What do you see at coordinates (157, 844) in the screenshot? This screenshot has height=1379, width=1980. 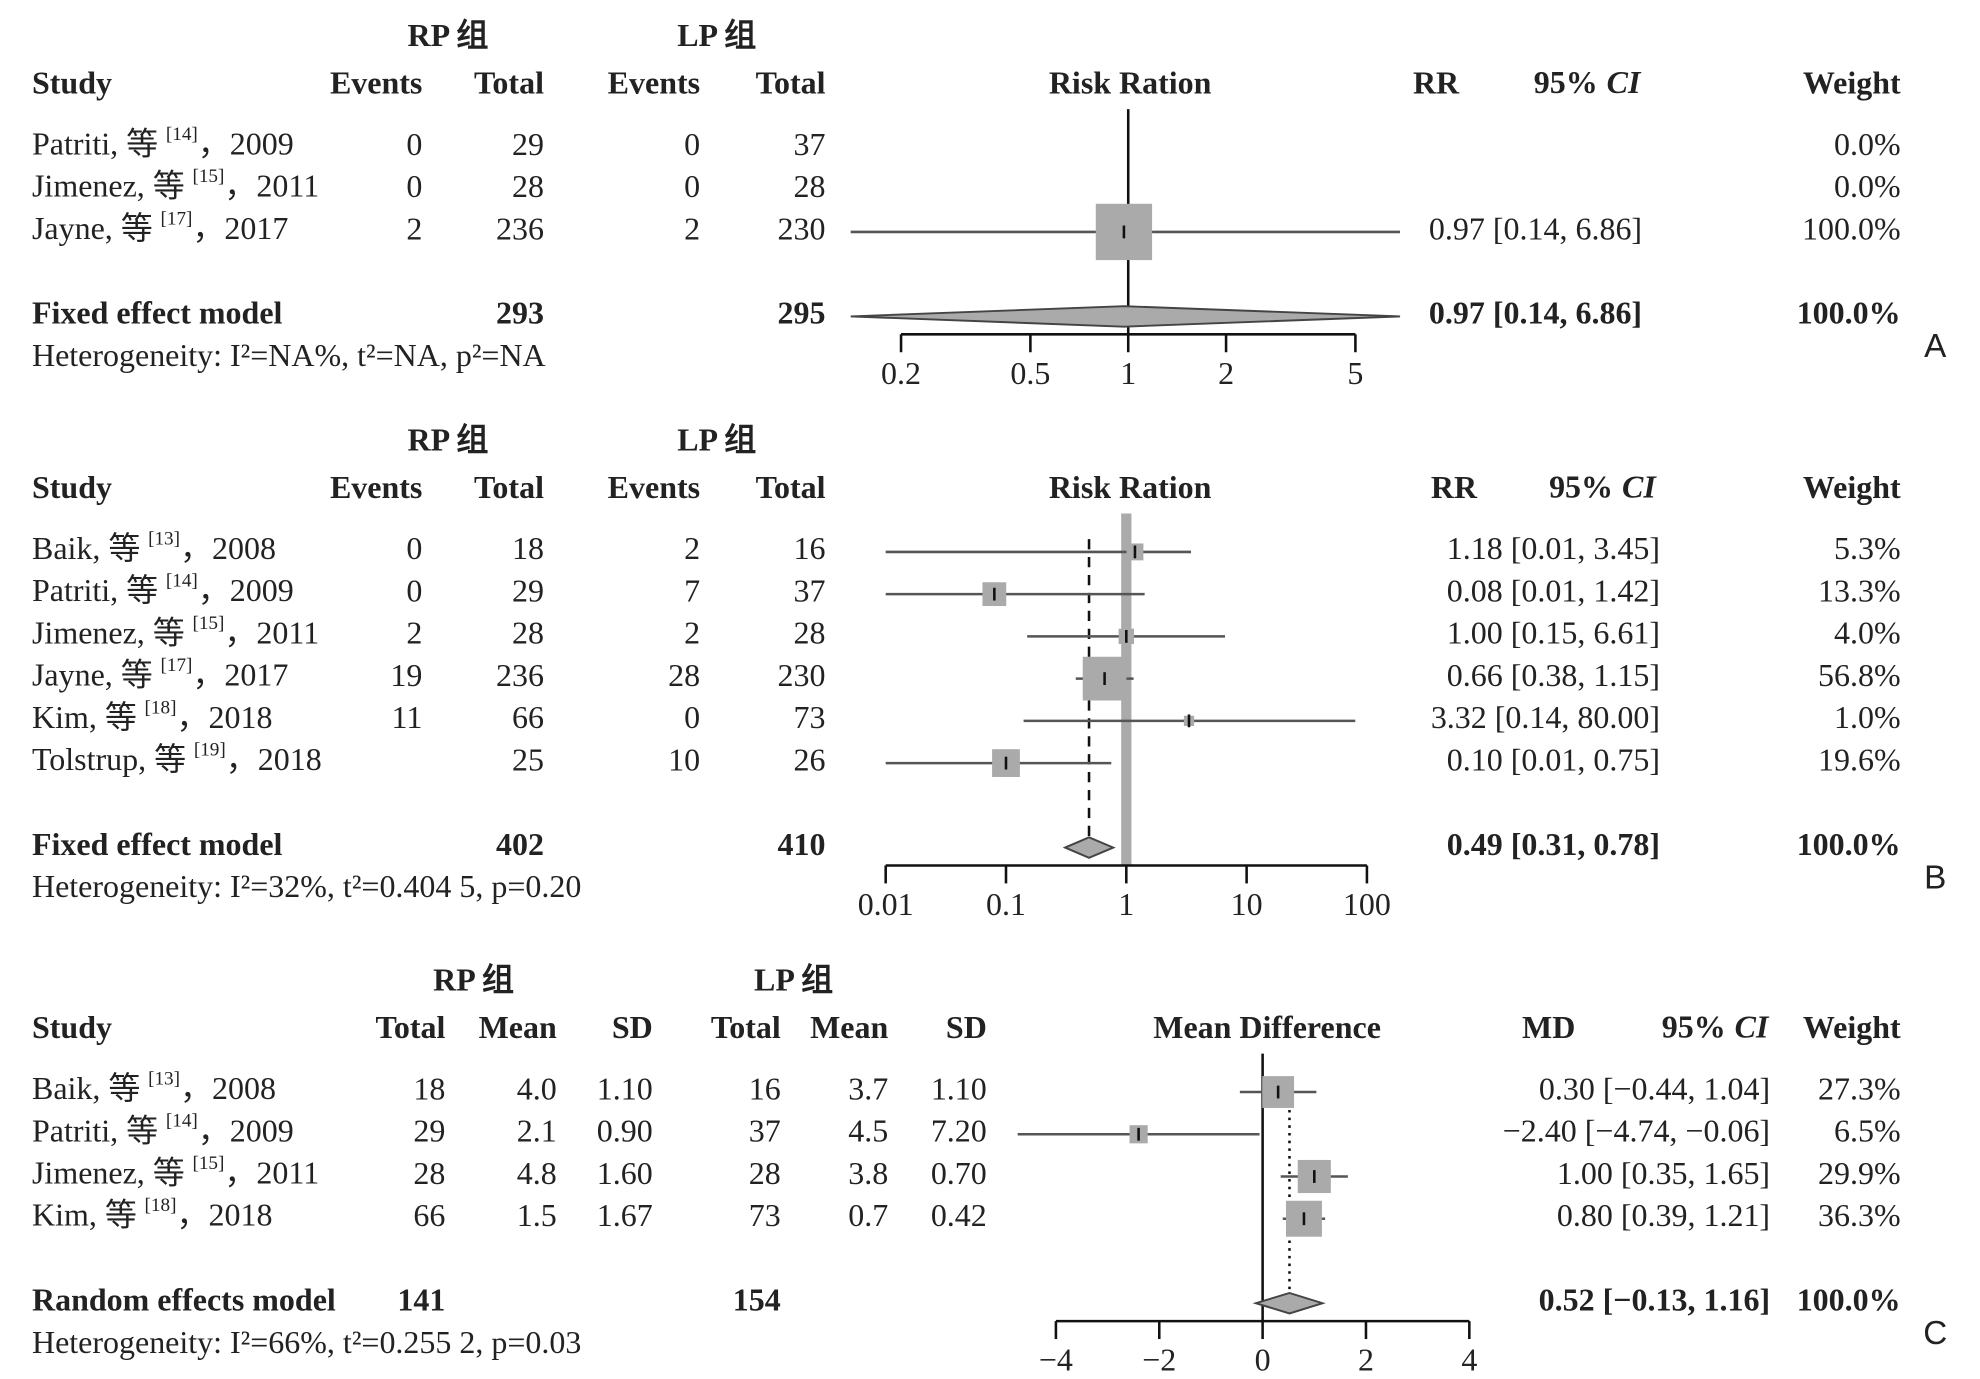 I see `pooled-name: Fixed effect model` at bounding box center [157, 844].